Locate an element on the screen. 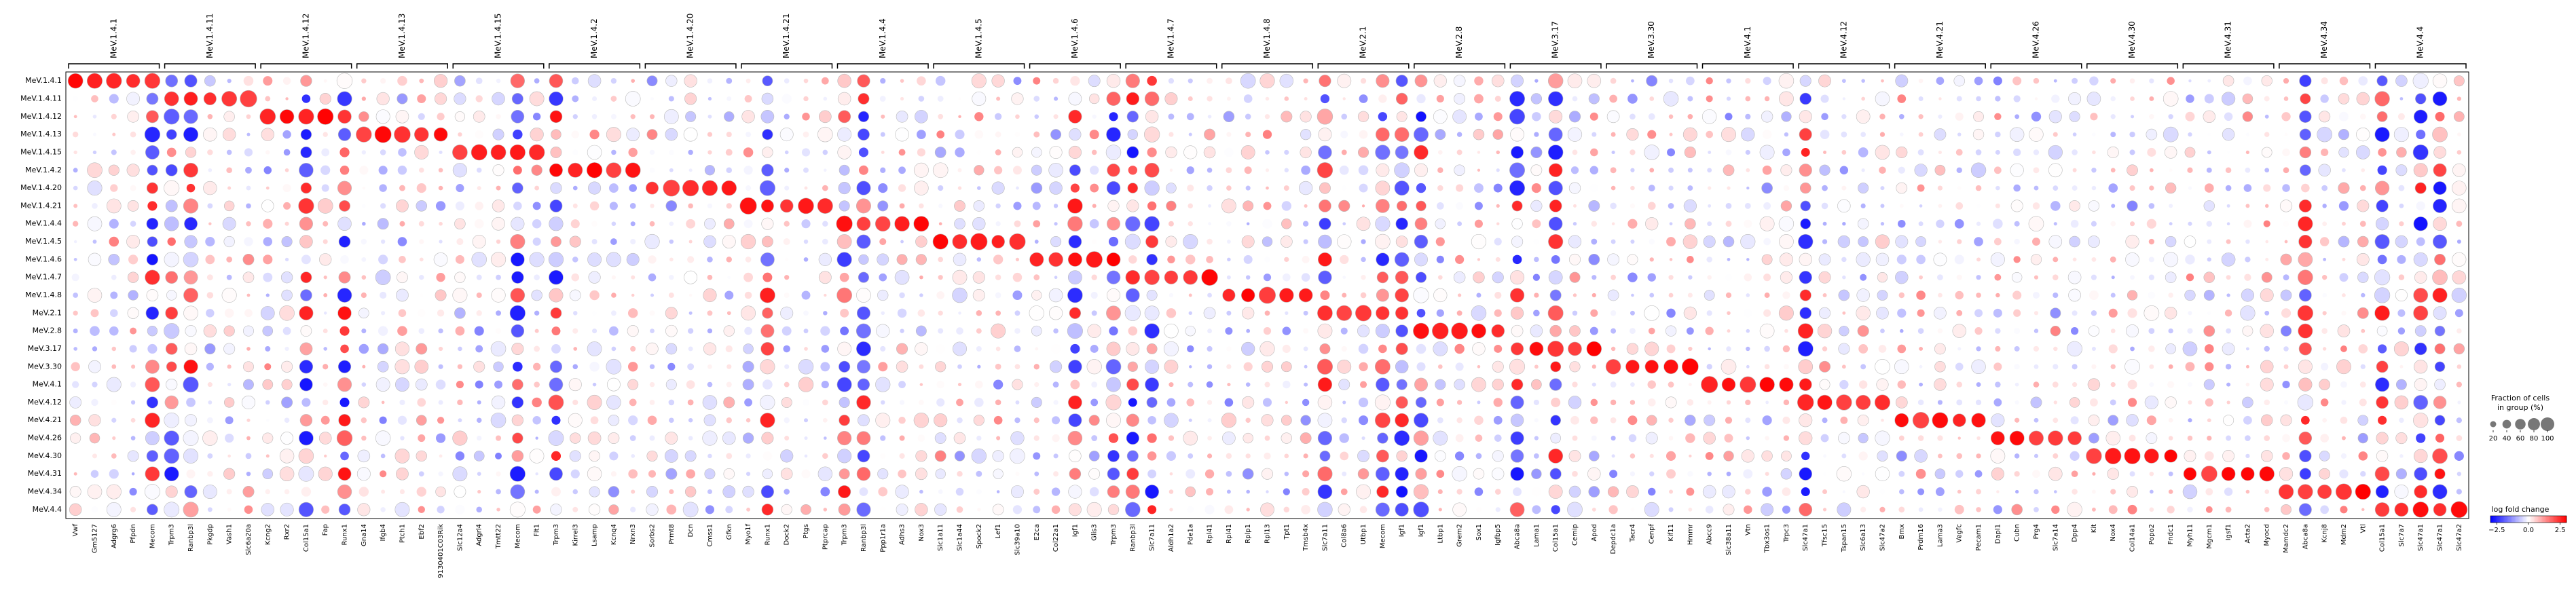 The width and height of the screenshot is (2576, 602). gene-label: Abcc9 is located at coordinates (1710, 534).